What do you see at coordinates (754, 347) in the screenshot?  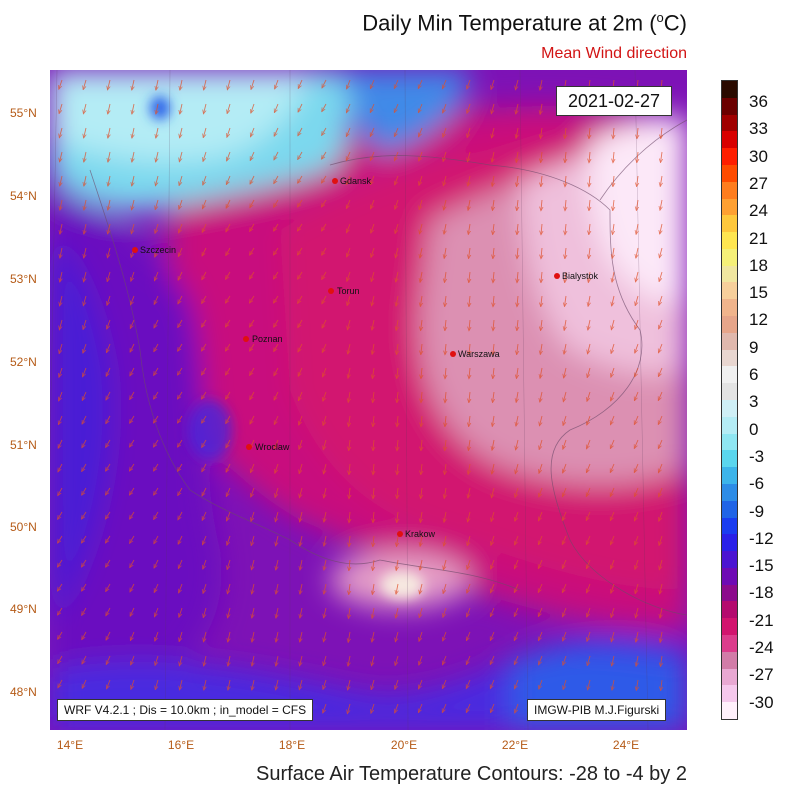 I see `colorbar-label: 9` at bounding box center [754, 347].